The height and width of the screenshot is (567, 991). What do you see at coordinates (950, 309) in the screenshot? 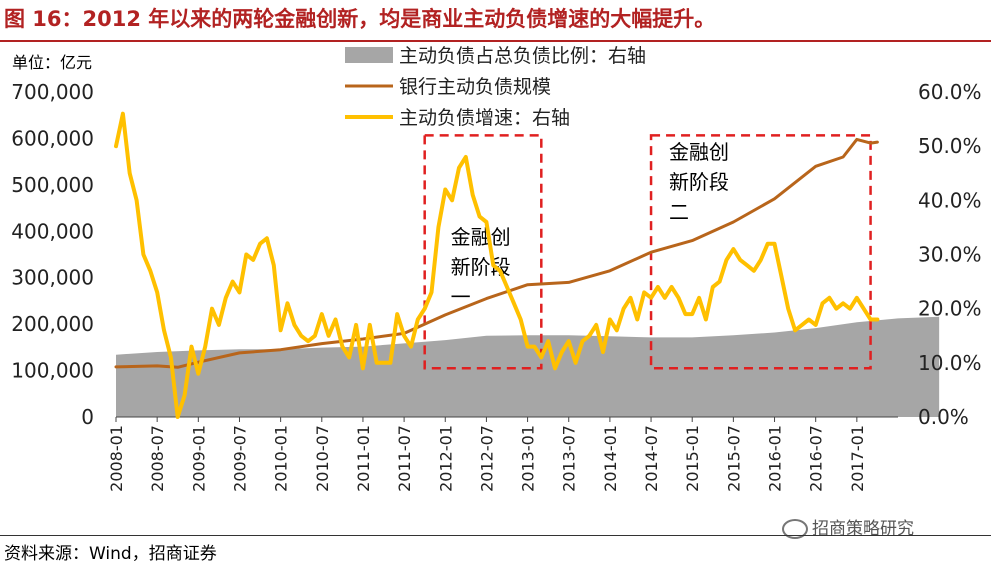
I see `right-tick-label: 20.0%` at bounding box center [950, 309].